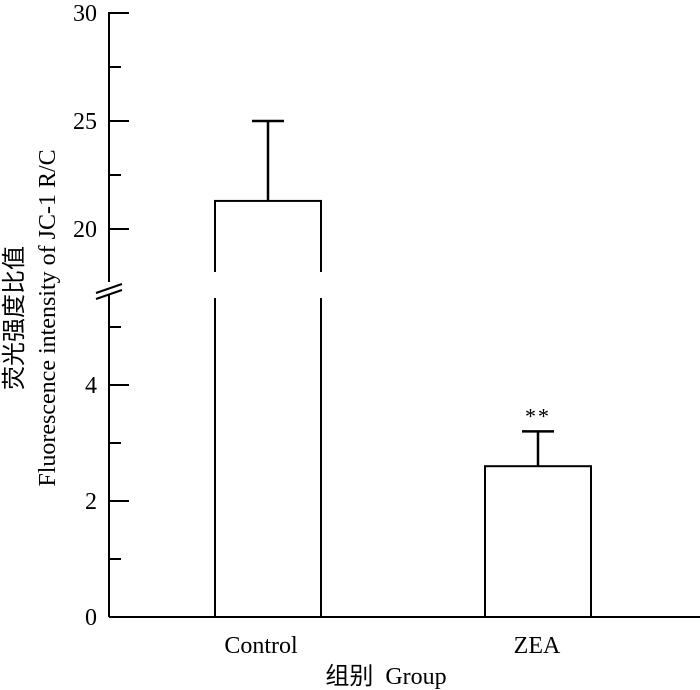 This screenshot has height=690, width=700. I want to click on significance-label-zea: **, so click(538, 415).